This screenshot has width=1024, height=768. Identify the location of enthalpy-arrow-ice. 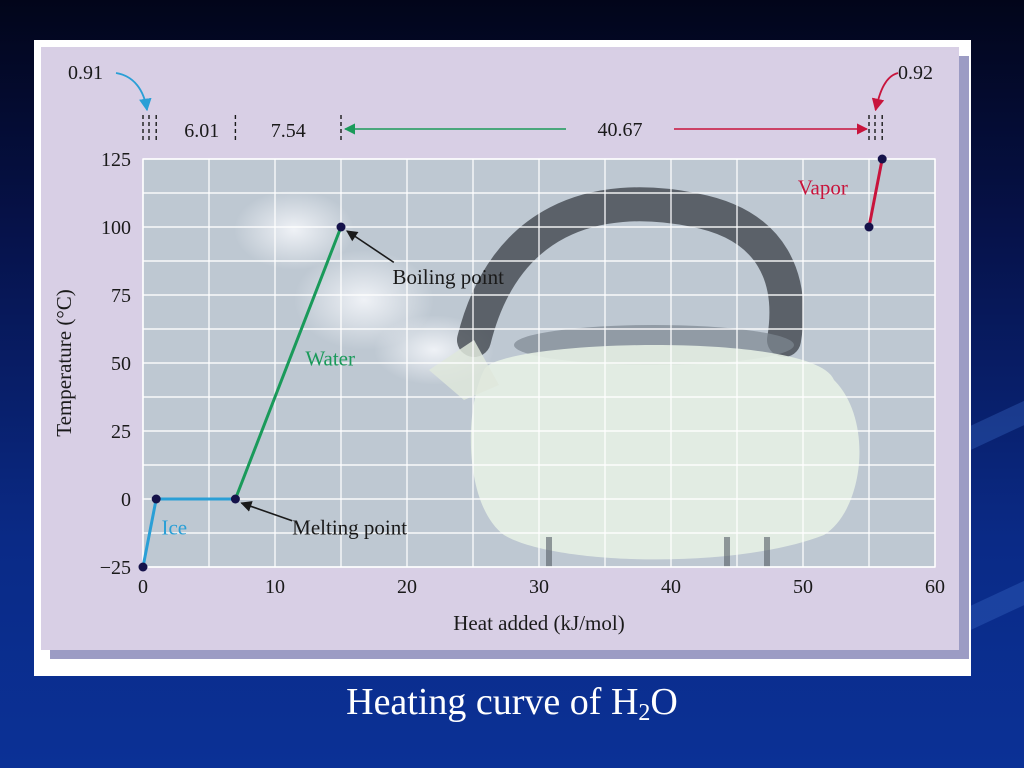
(133, 92).